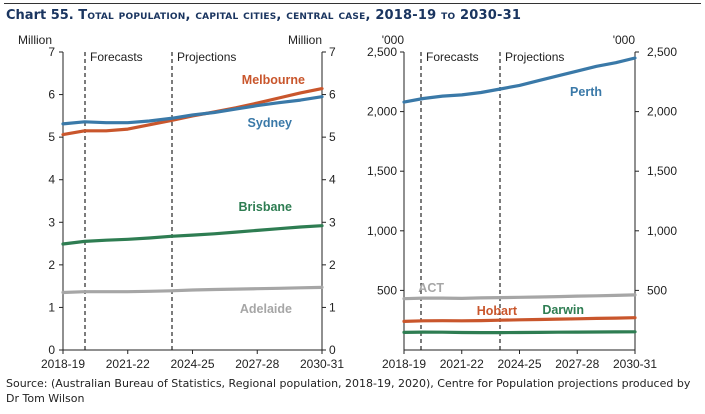 This screenshot has height=414, width=705. What do you see at coordinates (332, 95) in the screenshot?
I see `left-y-tick-label-right: 6` at bounding box center [332, 95].